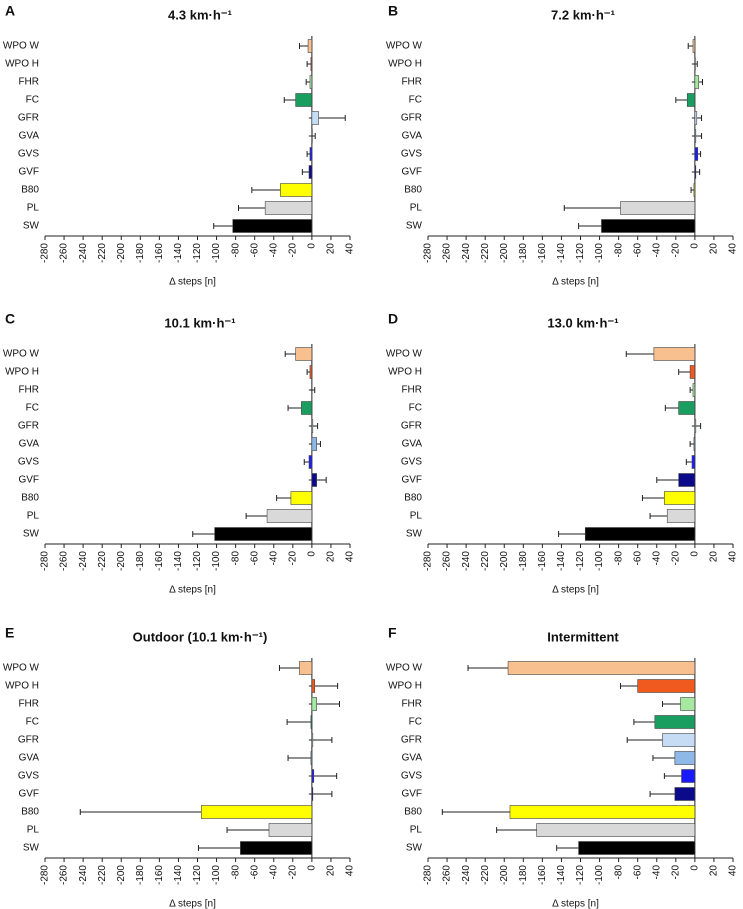  What do you see at coordinates (392, 633) in the screenshot?
I see `panel-letter: F` at bounding box center [392, 633].